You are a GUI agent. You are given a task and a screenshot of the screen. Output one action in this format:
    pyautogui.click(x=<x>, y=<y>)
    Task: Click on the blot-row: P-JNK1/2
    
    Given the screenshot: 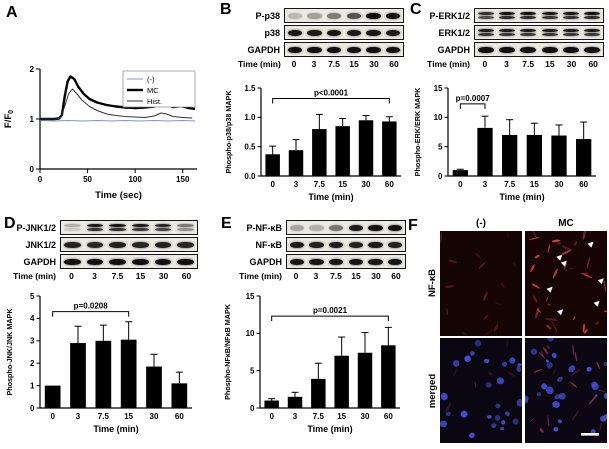 What is the action you would take?
    pyautogui.click(x=103, y=227)
    